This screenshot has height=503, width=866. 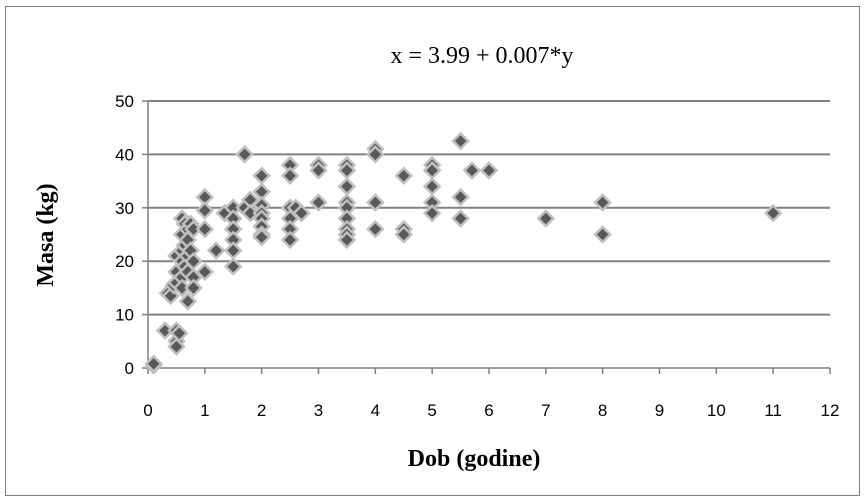 What do you see at coordinates (481, 56) in the screenshot?
I see `chart-title: x = 3.99 + 0.007*y` at bounding box center [481, 56].